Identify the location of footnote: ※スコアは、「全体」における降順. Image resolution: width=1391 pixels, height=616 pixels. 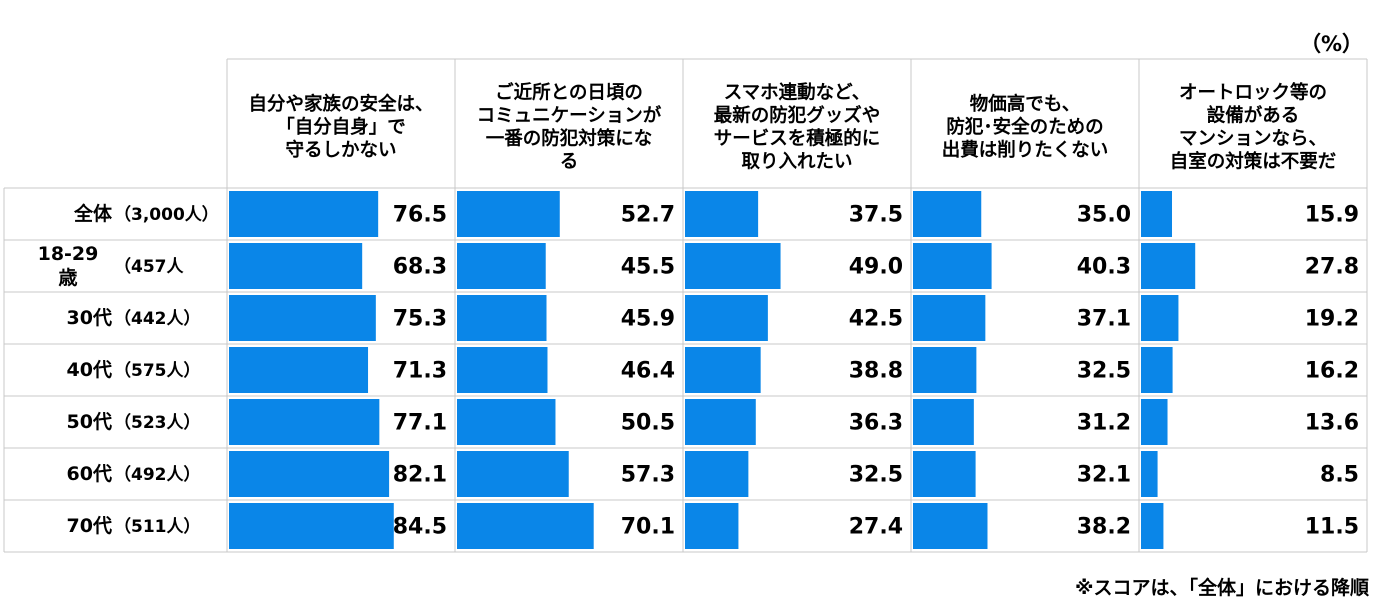
(1222, 588).